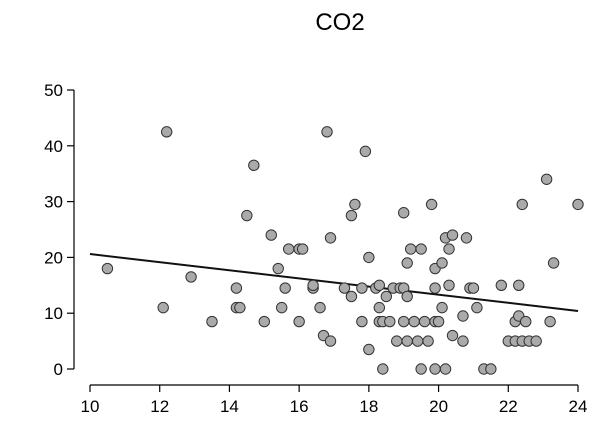 The image size is (602, 429). Describe the element at coordinates (229, 406) in the screenshot. I see `x-tick-label: 14` at that location.